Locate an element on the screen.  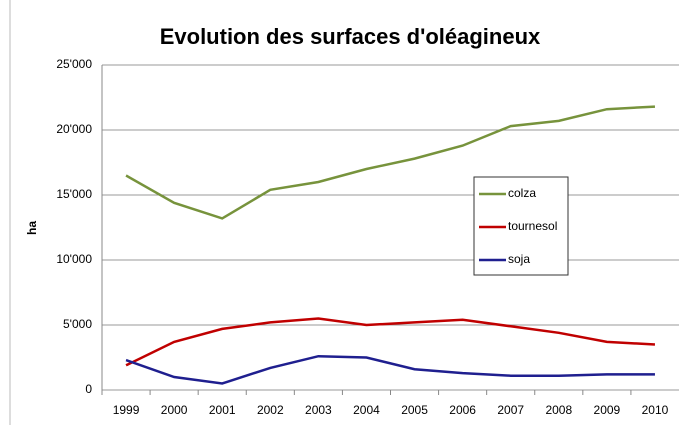
x-tick-label: 1999 is located at coordinates (126, 410).